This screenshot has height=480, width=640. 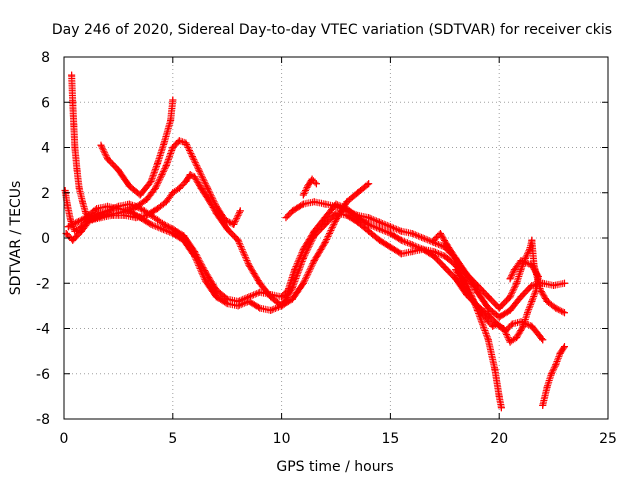 What do you see at coordinates (499, 439) in the screenshot?
I see `x-tick-label: 20` at bounding box center [499, 439].